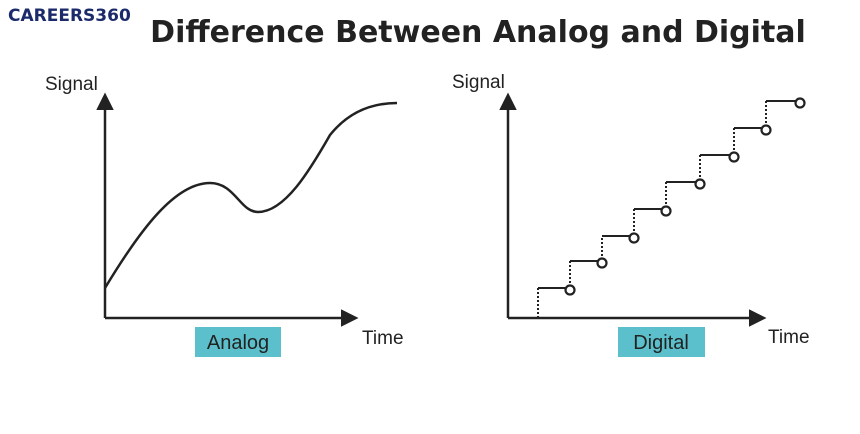  I want to click on caption: Digital, so click(661, 343).